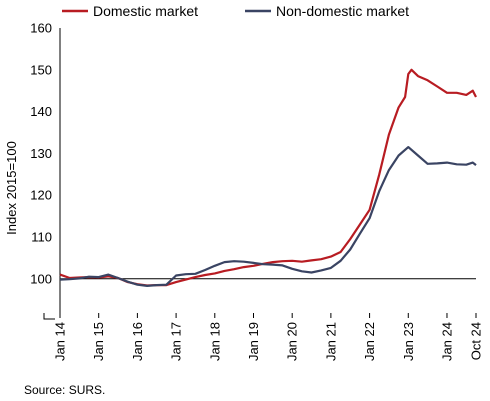 This screenshot has height=401, width=490. I want to click on x-tick-label: Jan 21, so click(330, 341).